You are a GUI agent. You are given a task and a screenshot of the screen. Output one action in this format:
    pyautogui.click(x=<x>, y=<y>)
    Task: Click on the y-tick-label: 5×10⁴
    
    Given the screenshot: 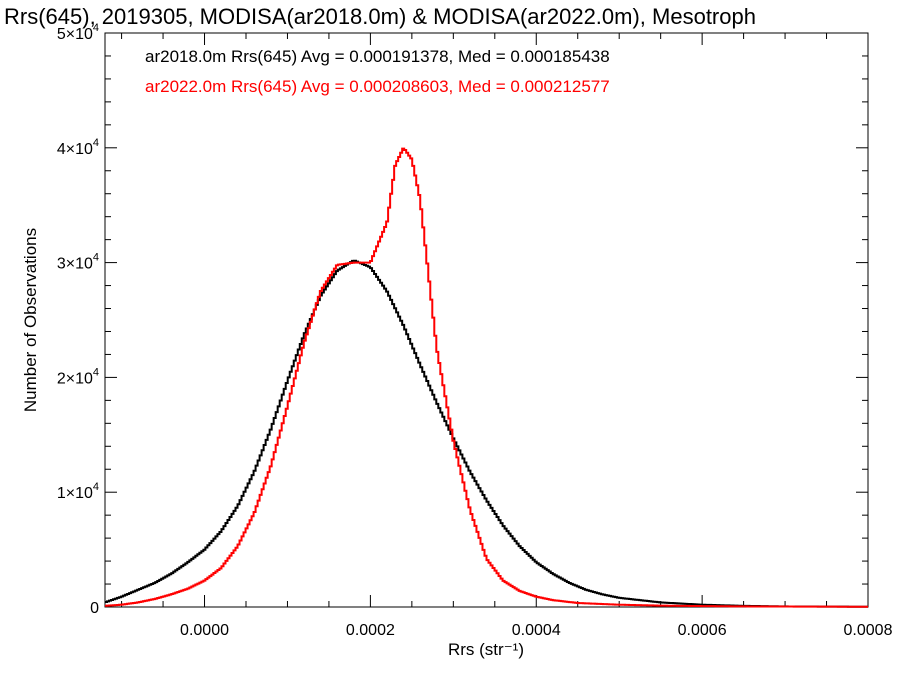 What is the action you would take?
    pyautogui.click(x=78, y=32)
    